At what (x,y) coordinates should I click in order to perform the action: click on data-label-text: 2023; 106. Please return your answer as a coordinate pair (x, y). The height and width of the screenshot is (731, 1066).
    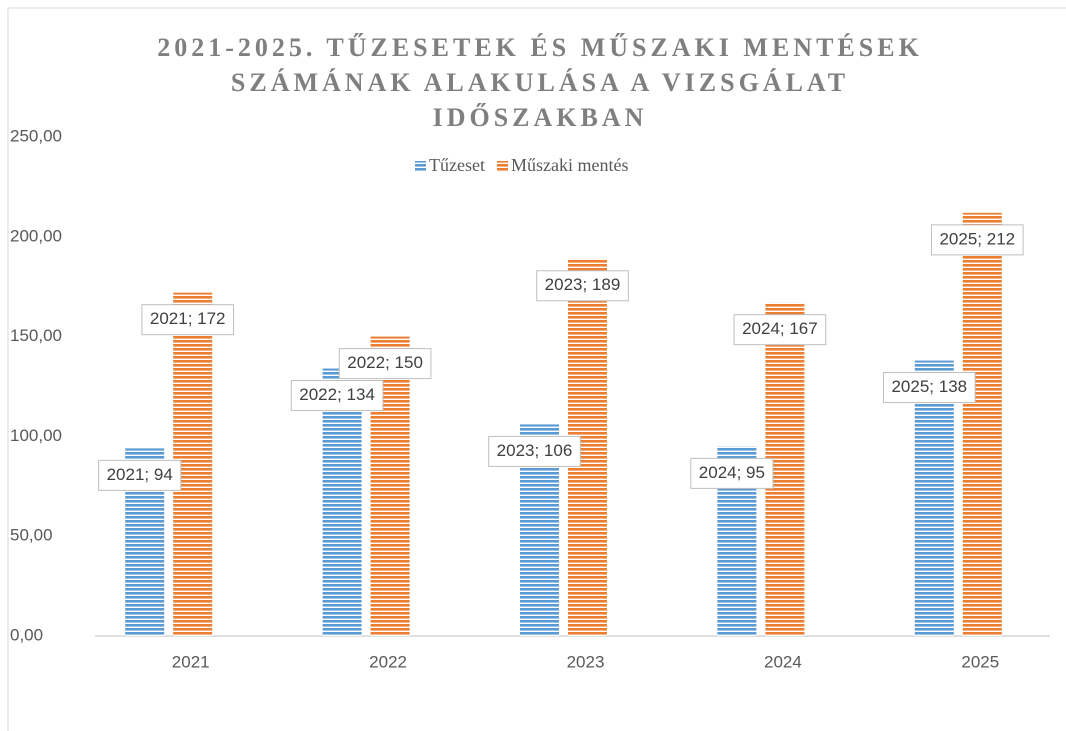
    Looking at the image, I should click on (535, 450).